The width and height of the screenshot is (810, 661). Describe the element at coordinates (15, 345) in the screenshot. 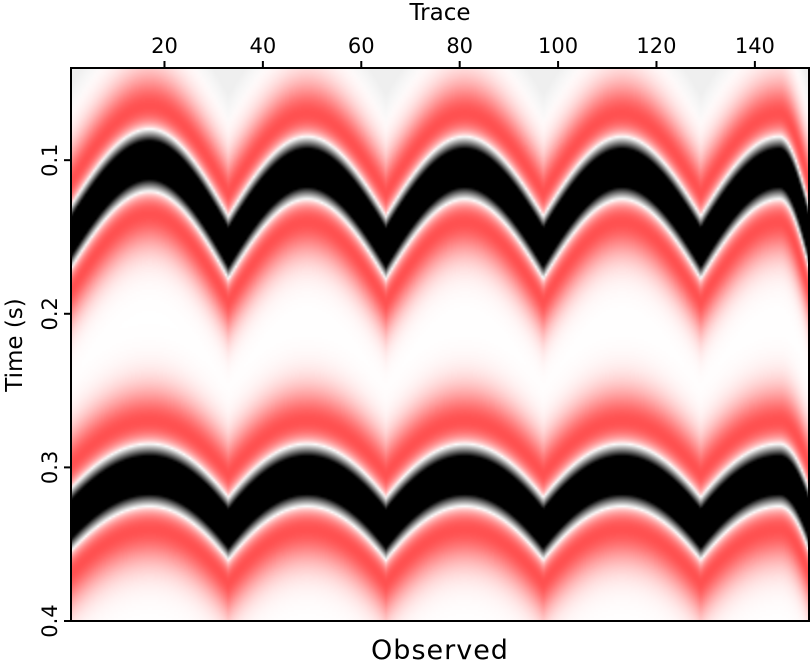

I see `y-axis-label: Time (s)` at that location.